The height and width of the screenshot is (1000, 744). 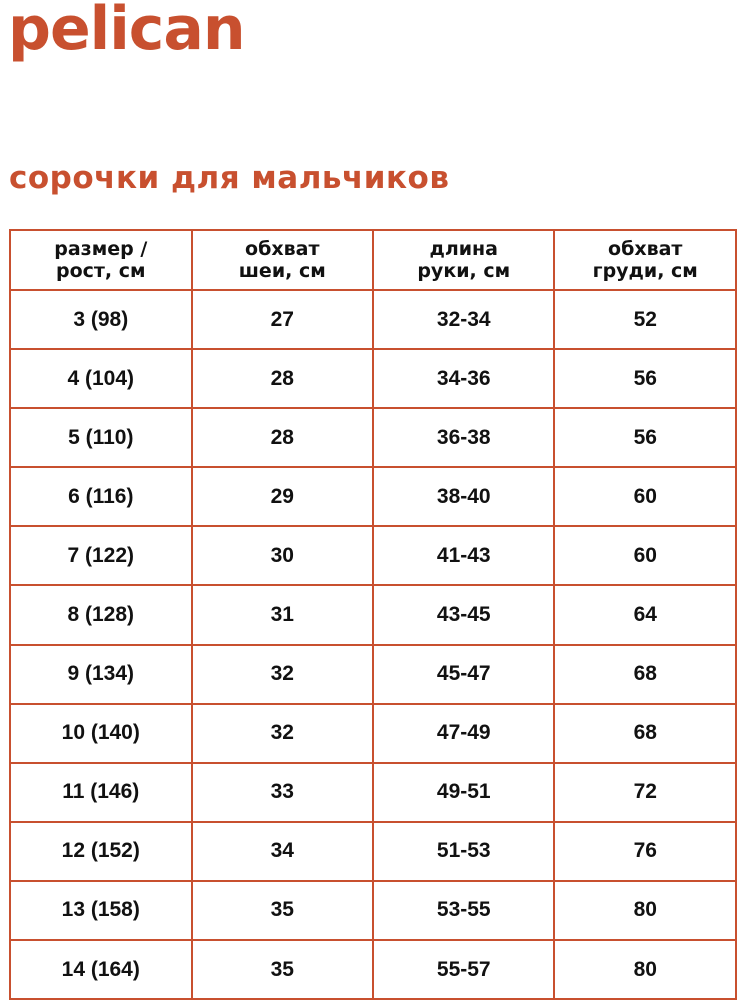 What do you see at coordinates (101, 674) in the screenshot?
I see `table-cell: 9 (134)` at bounding box center [101, 674].